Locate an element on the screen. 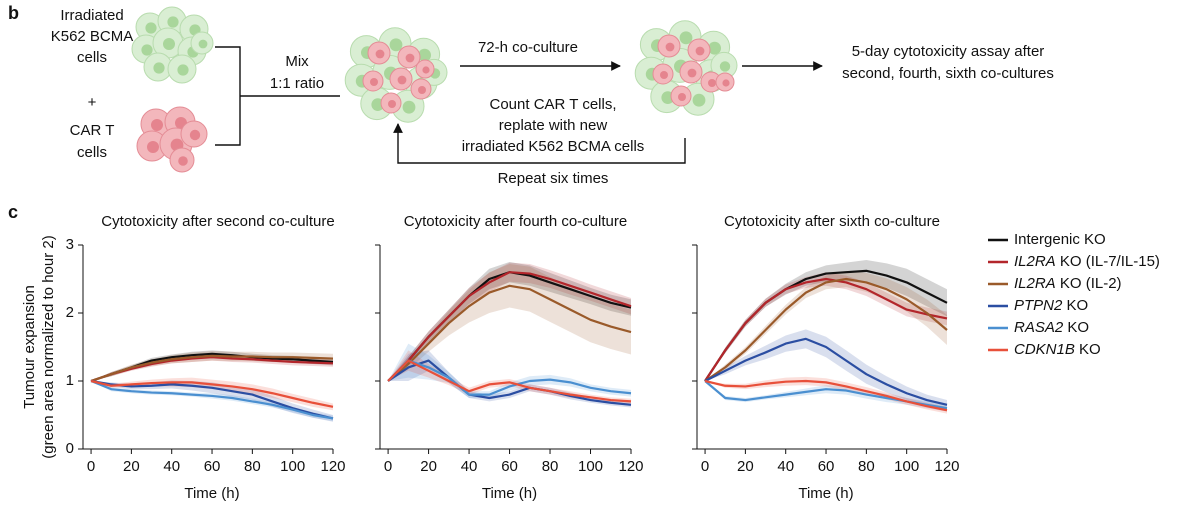 The height and width of the screenshot is (506, 1200). mix-label: Mix is located at coordinates (297, 61).